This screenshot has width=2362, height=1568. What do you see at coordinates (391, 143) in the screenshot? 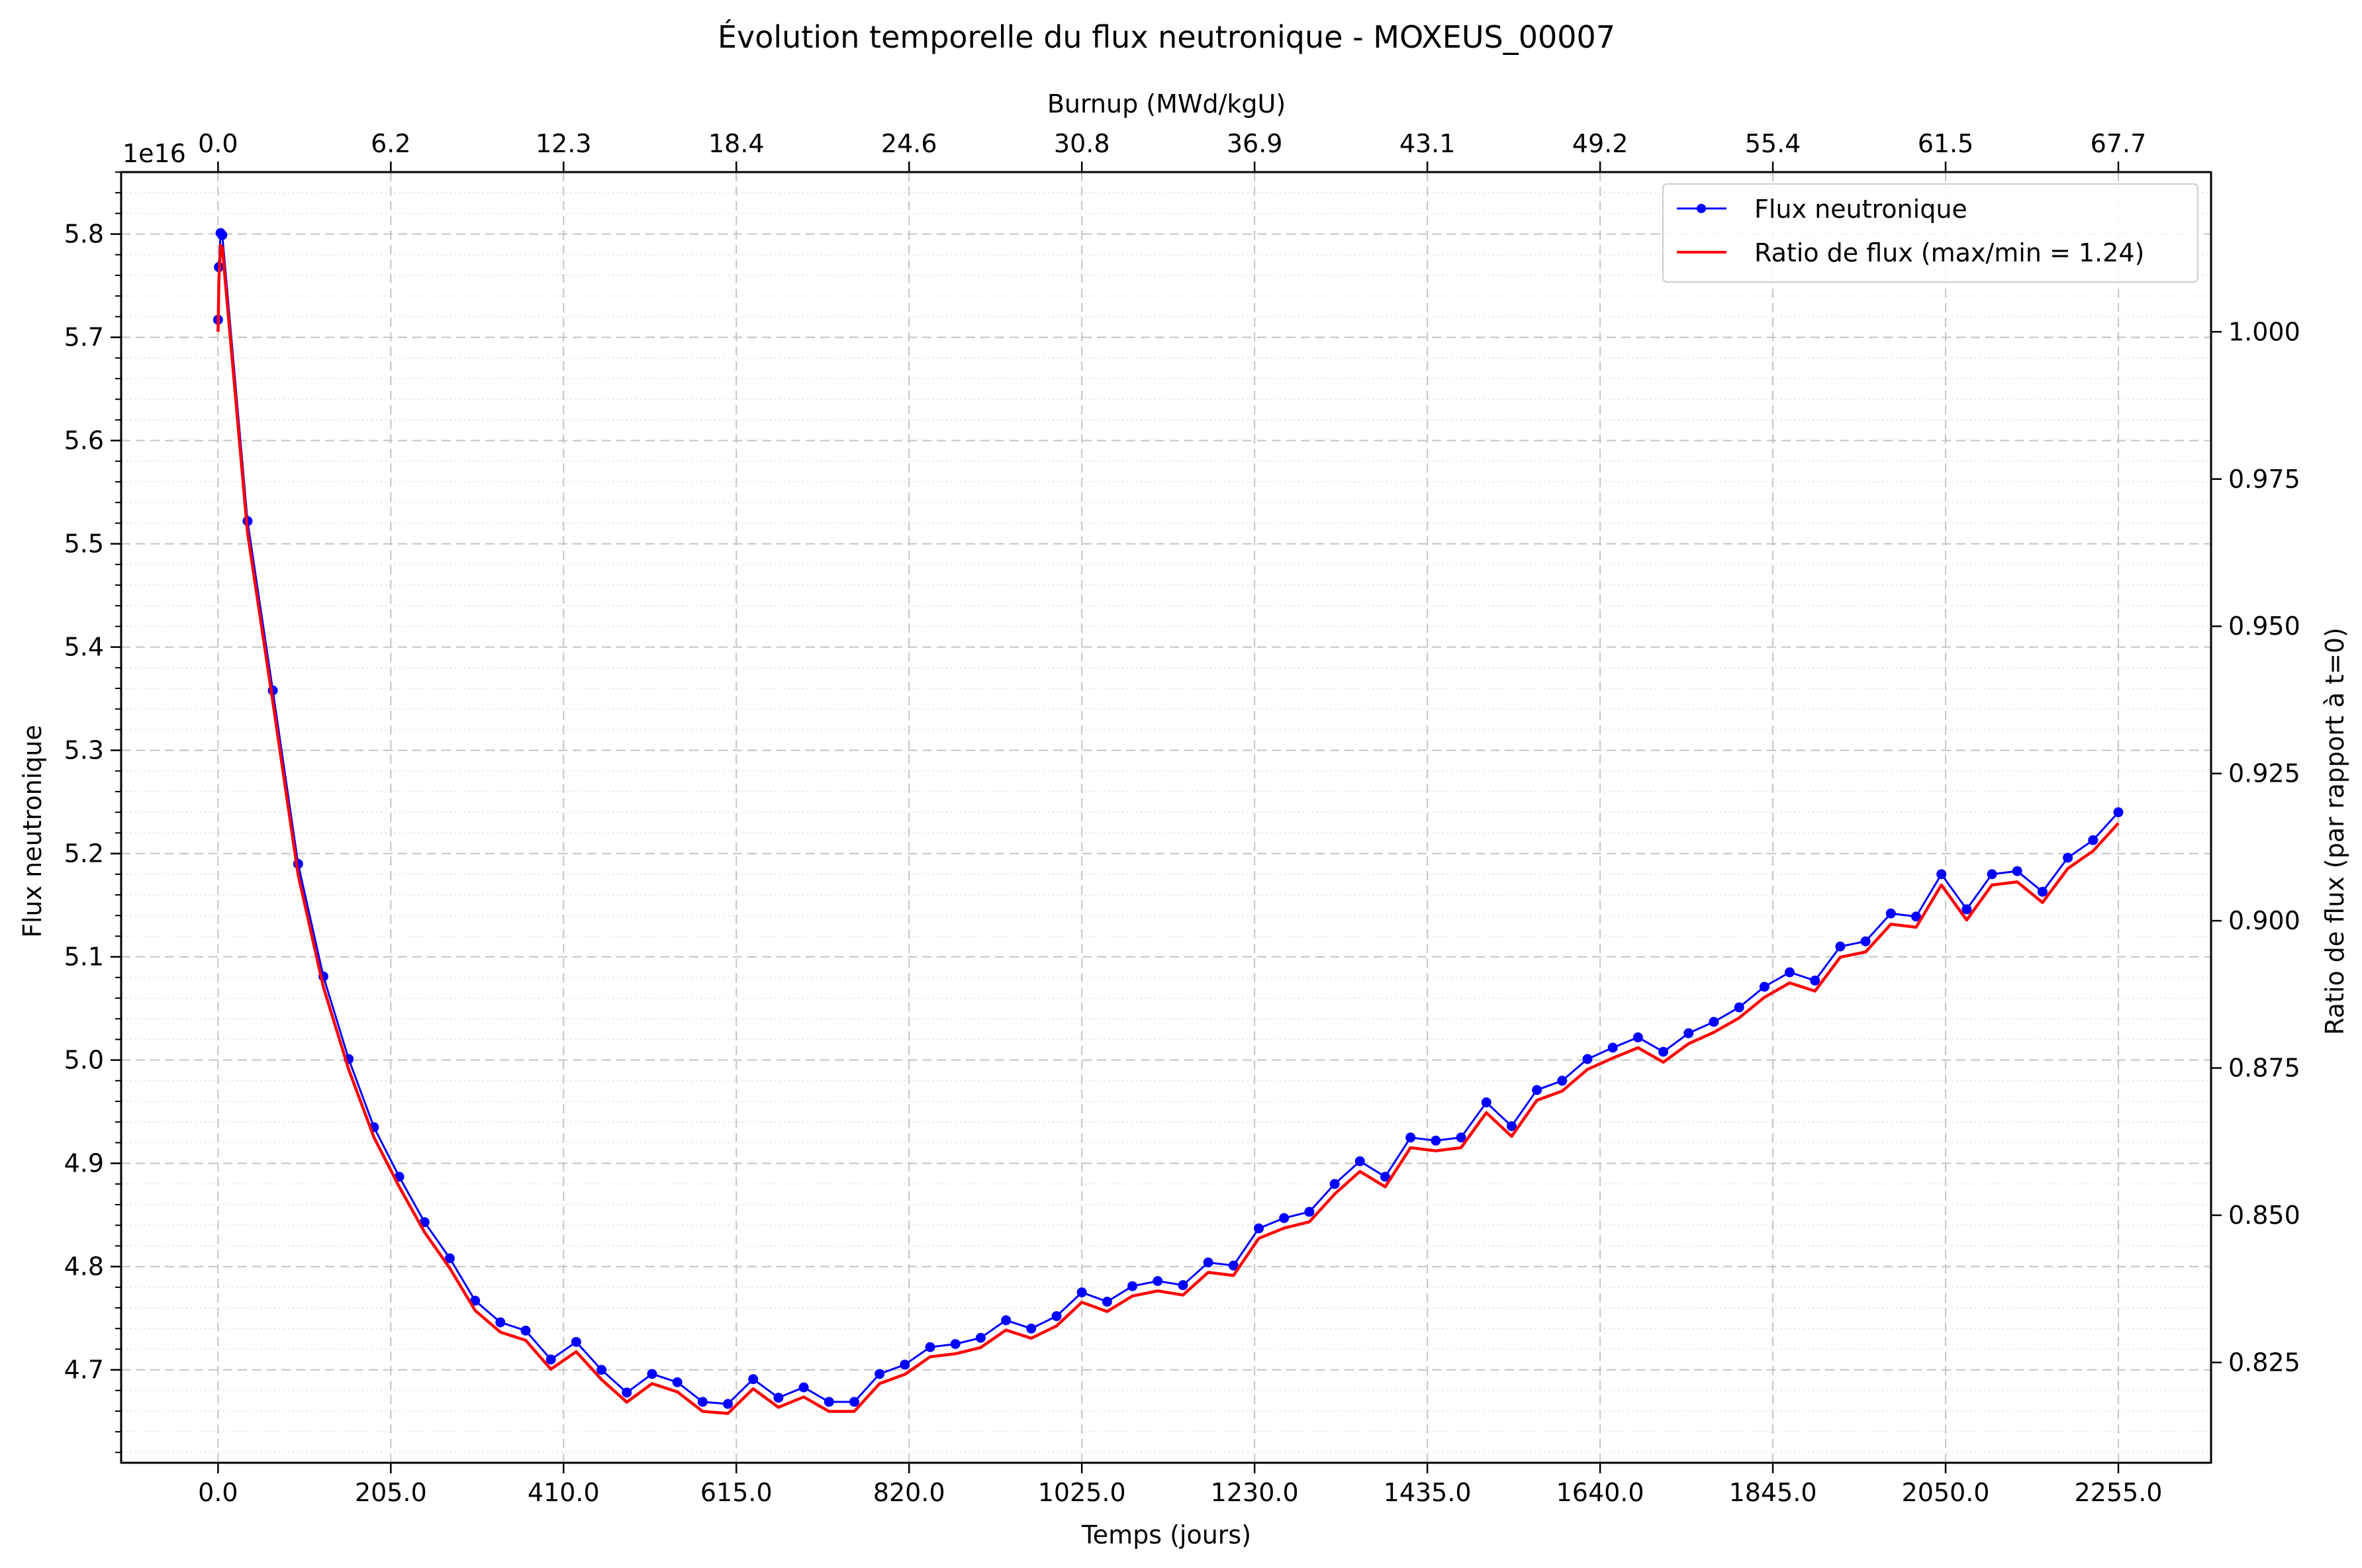
I see `top-tick-label: 6.2` at bounding box center [391, 143].